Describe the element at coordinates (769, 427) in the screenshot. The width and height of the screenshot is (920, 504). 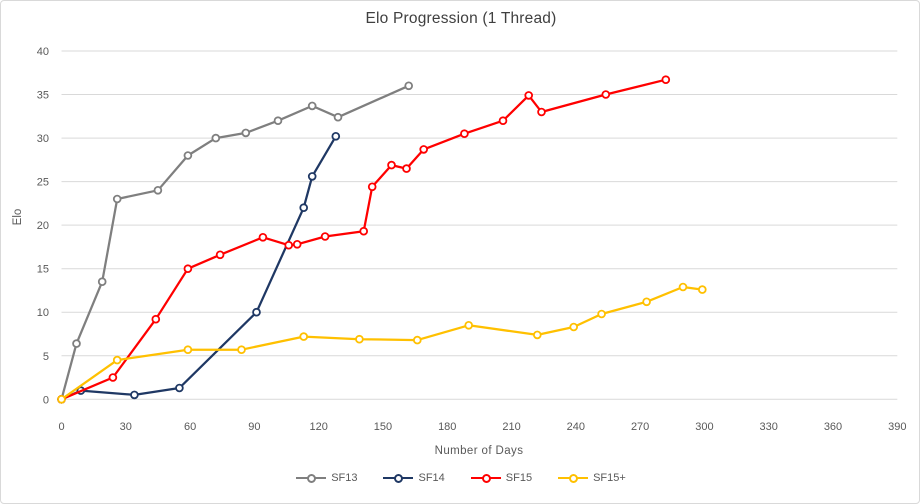
I see `x-tick-label: 330` at that location.